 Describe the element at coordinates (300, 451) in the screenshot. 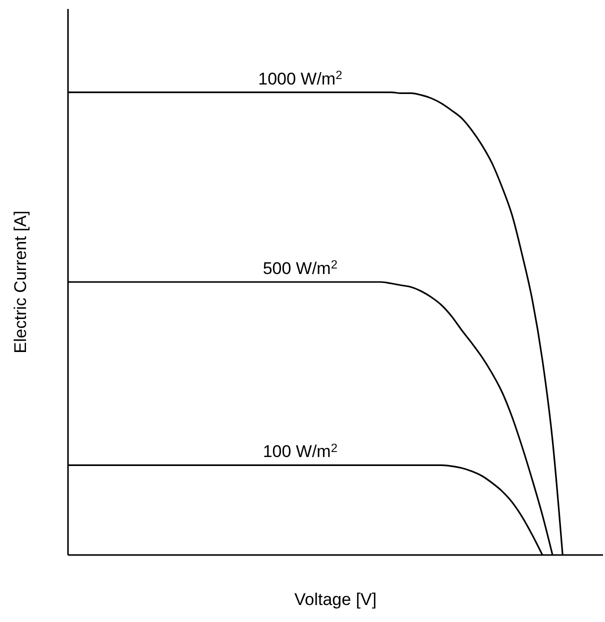

I see `series-label: 100 W/m$^{2}$` at that location.